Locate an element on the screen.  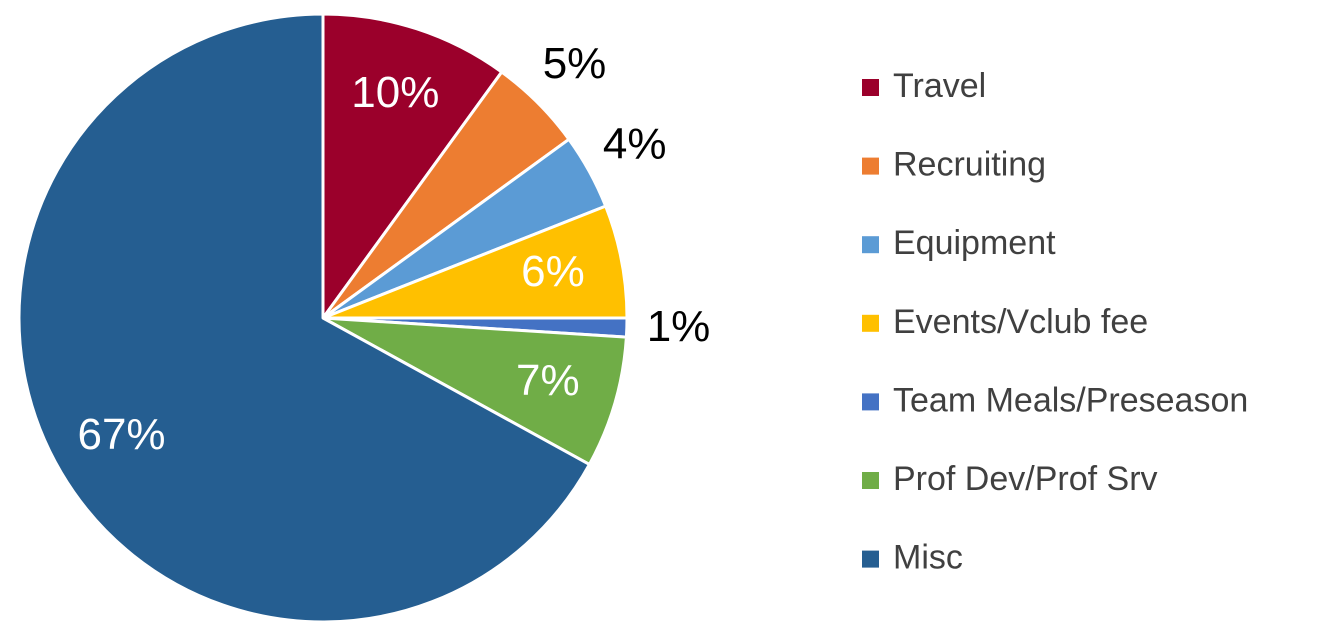
slice-label: 67% is located at coordinates (121, 434).